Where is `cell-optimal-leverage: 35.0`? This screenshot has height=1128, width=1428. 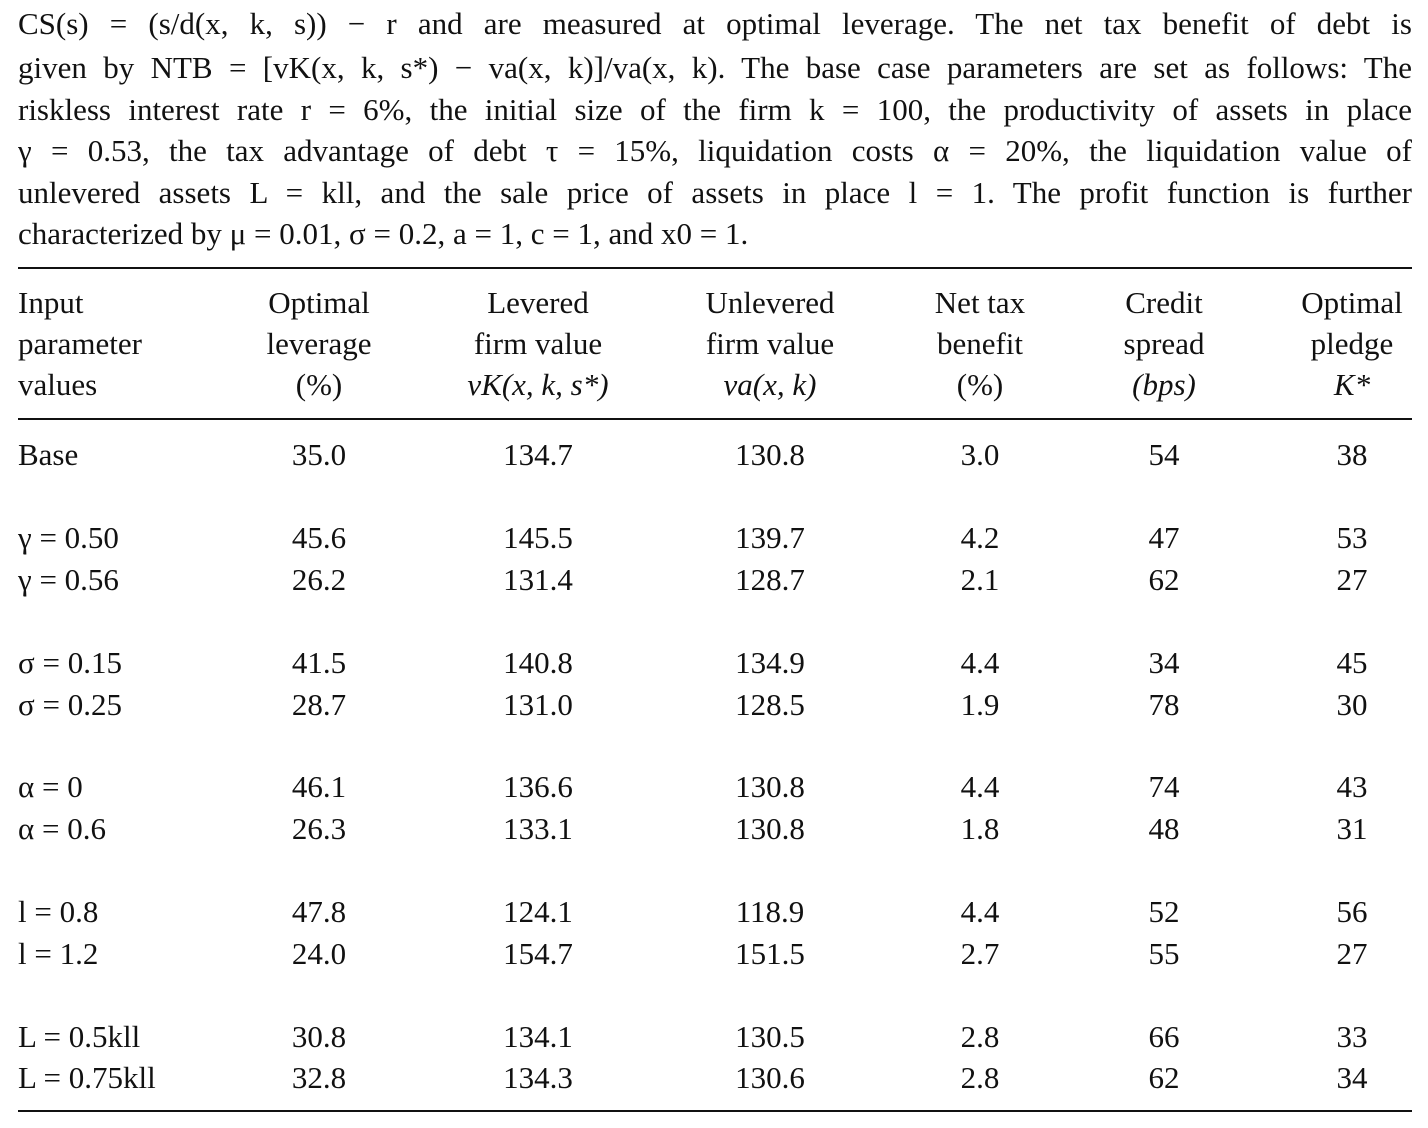 cell-optimal-leverage: 35.0 is located at coordinates (319, 454).